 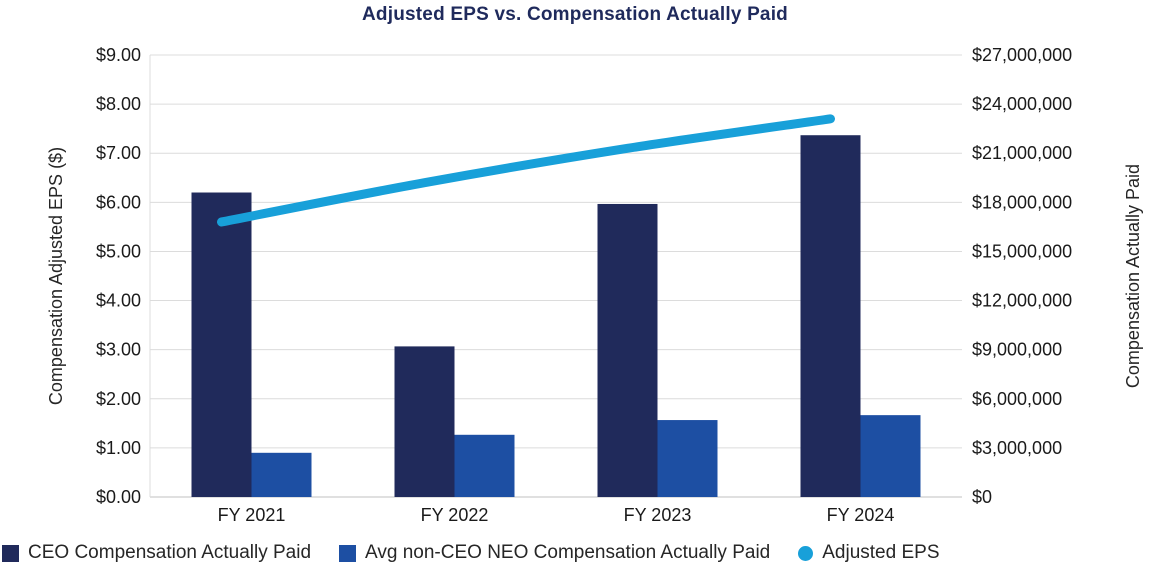 I want to click on left-tick-label: $4.00, so click(x=118, y=301).